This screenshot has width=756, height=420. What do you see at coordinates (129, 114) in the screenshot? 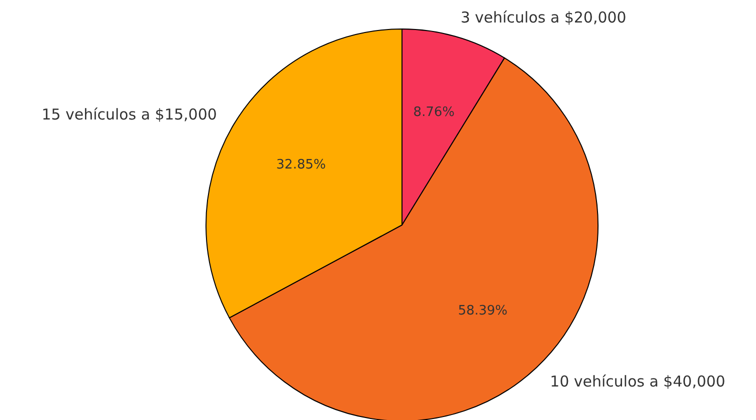
I see `slice-label: 15 vehículos a $15,000` at bounding box center [129, 114].